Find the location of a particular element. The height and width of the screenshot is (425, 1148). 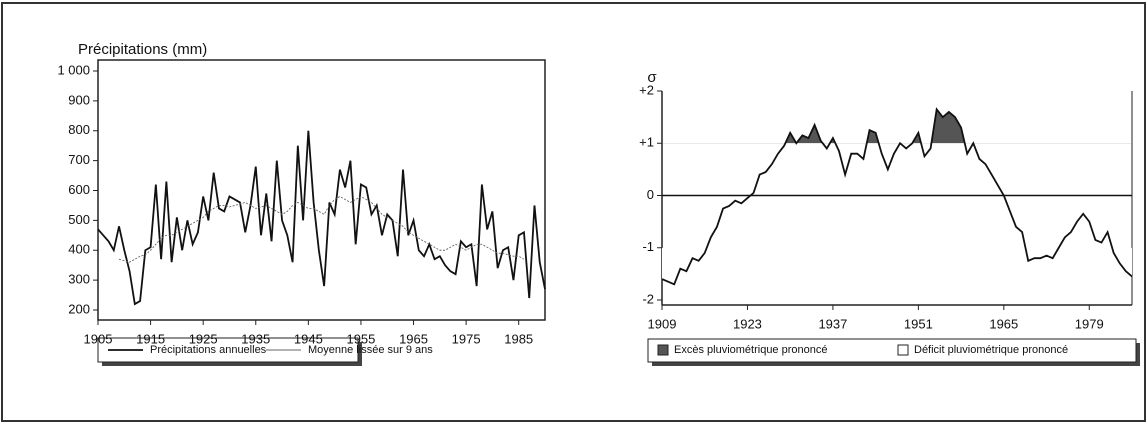

y-tick-label: -2 is located at coordinates (648, 298).